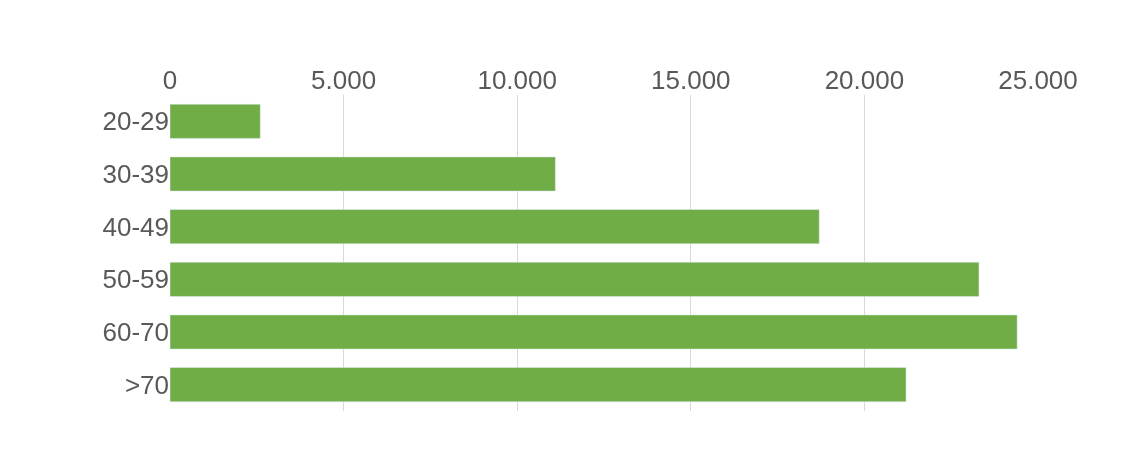 Image resolution: width=1148 pixels, height=451 pixels. What do you see at coordinates (517, 79) in the screenshot?
I see `x-tick-label: 10.000` at bounding box center [517, 79].